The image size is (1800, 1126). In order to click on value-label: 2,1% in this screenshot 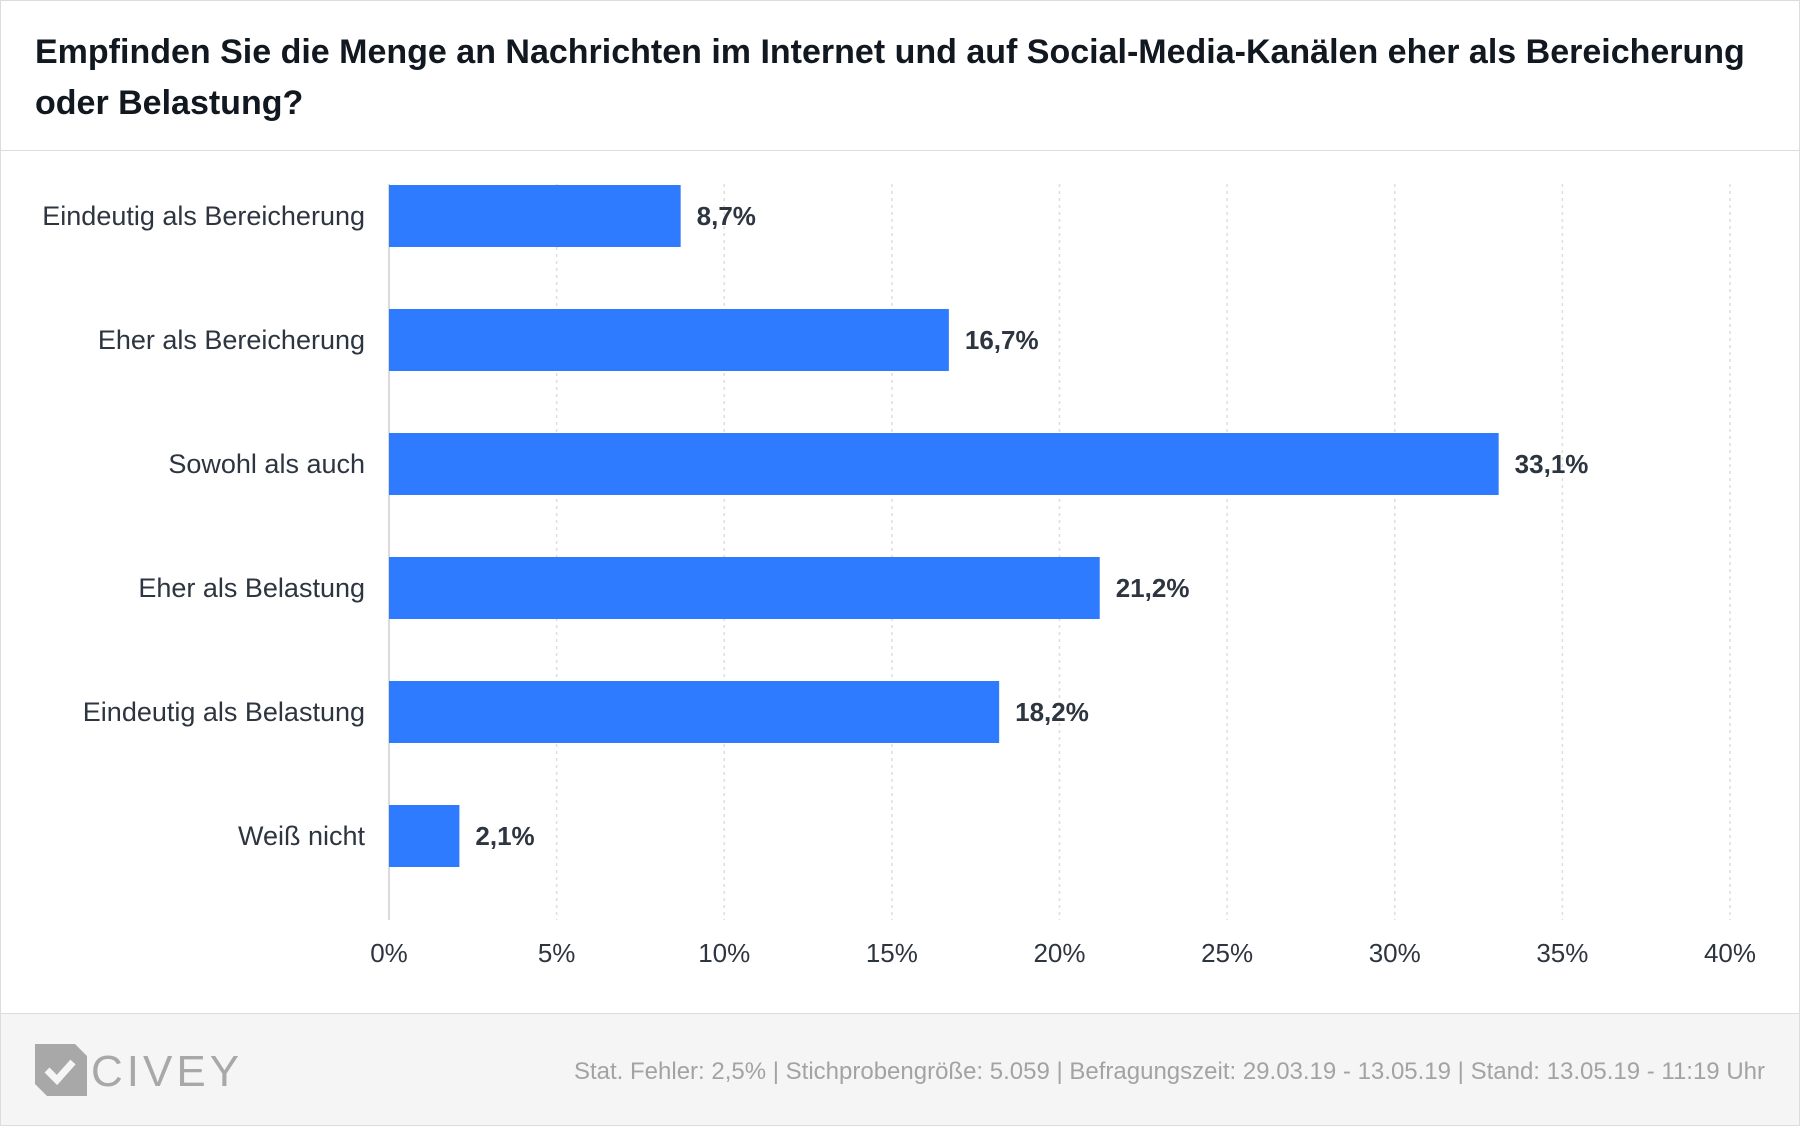, I will do `click(504, 836)`.